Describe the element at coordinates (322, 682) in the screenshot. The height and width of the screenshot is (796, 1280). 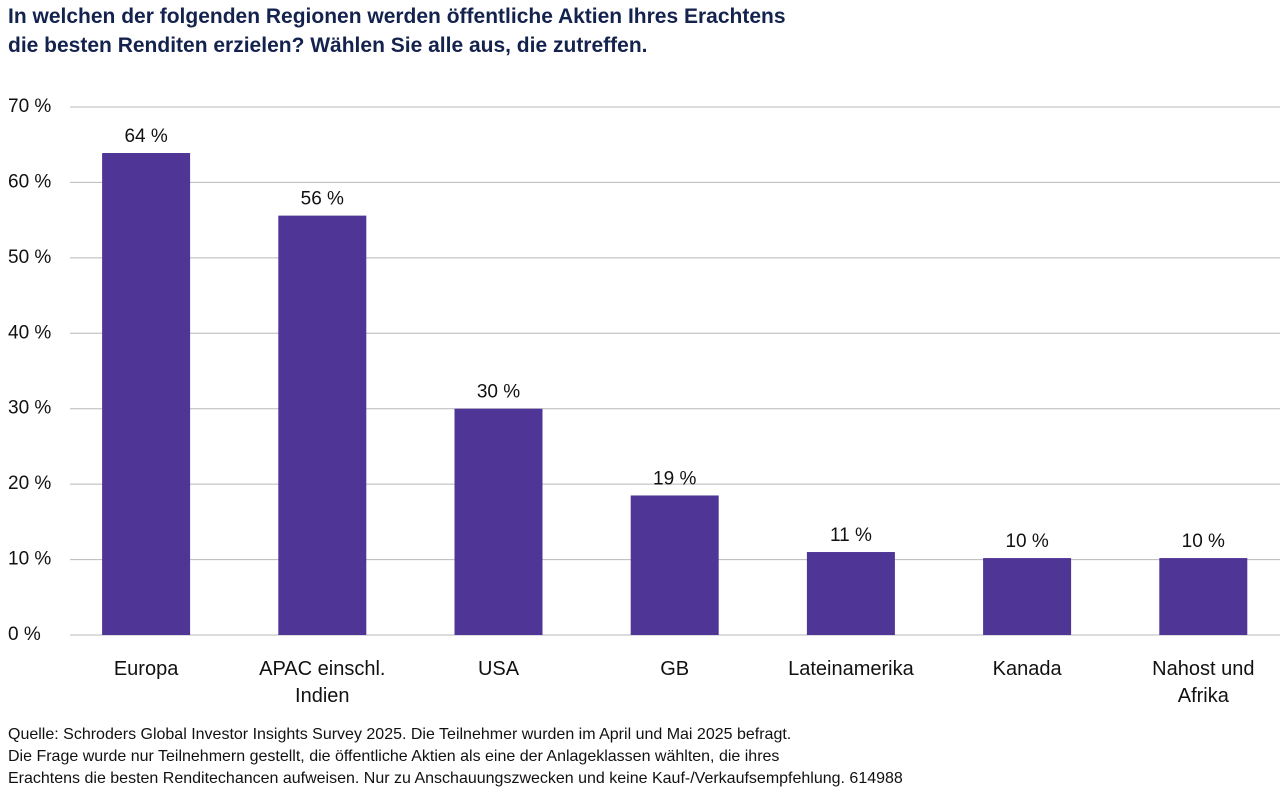
I see `x-tick-label: APAC einschl. Indien` at that location.